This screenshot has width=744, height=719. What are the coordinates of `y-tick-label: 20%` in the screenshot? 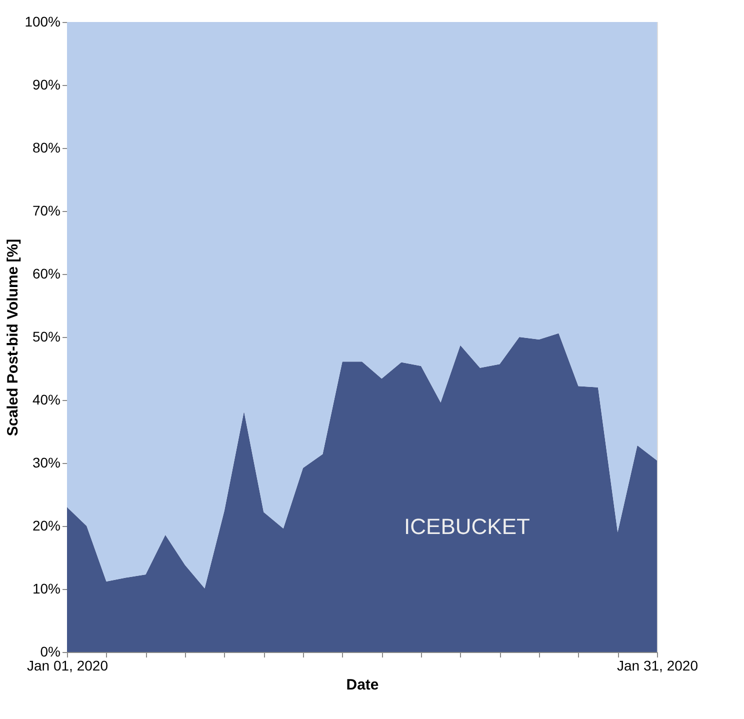 It's located at (46, 526).